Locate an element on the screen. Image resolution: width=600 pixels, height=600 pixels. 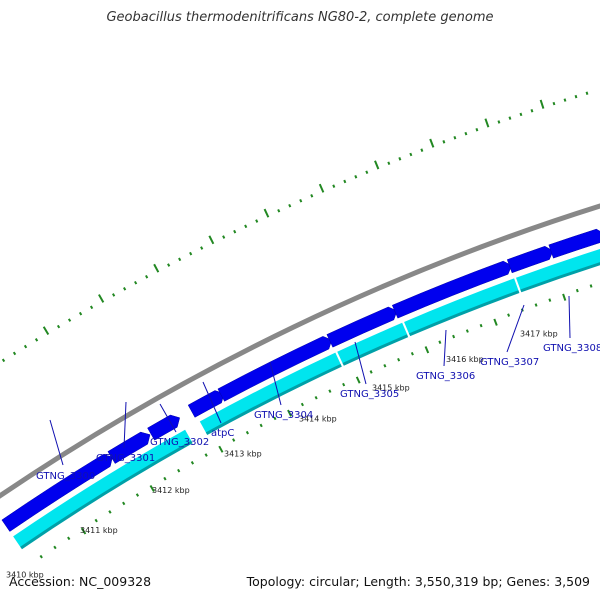
position-label: 3412 kbp is located at coordinates (171, 490).